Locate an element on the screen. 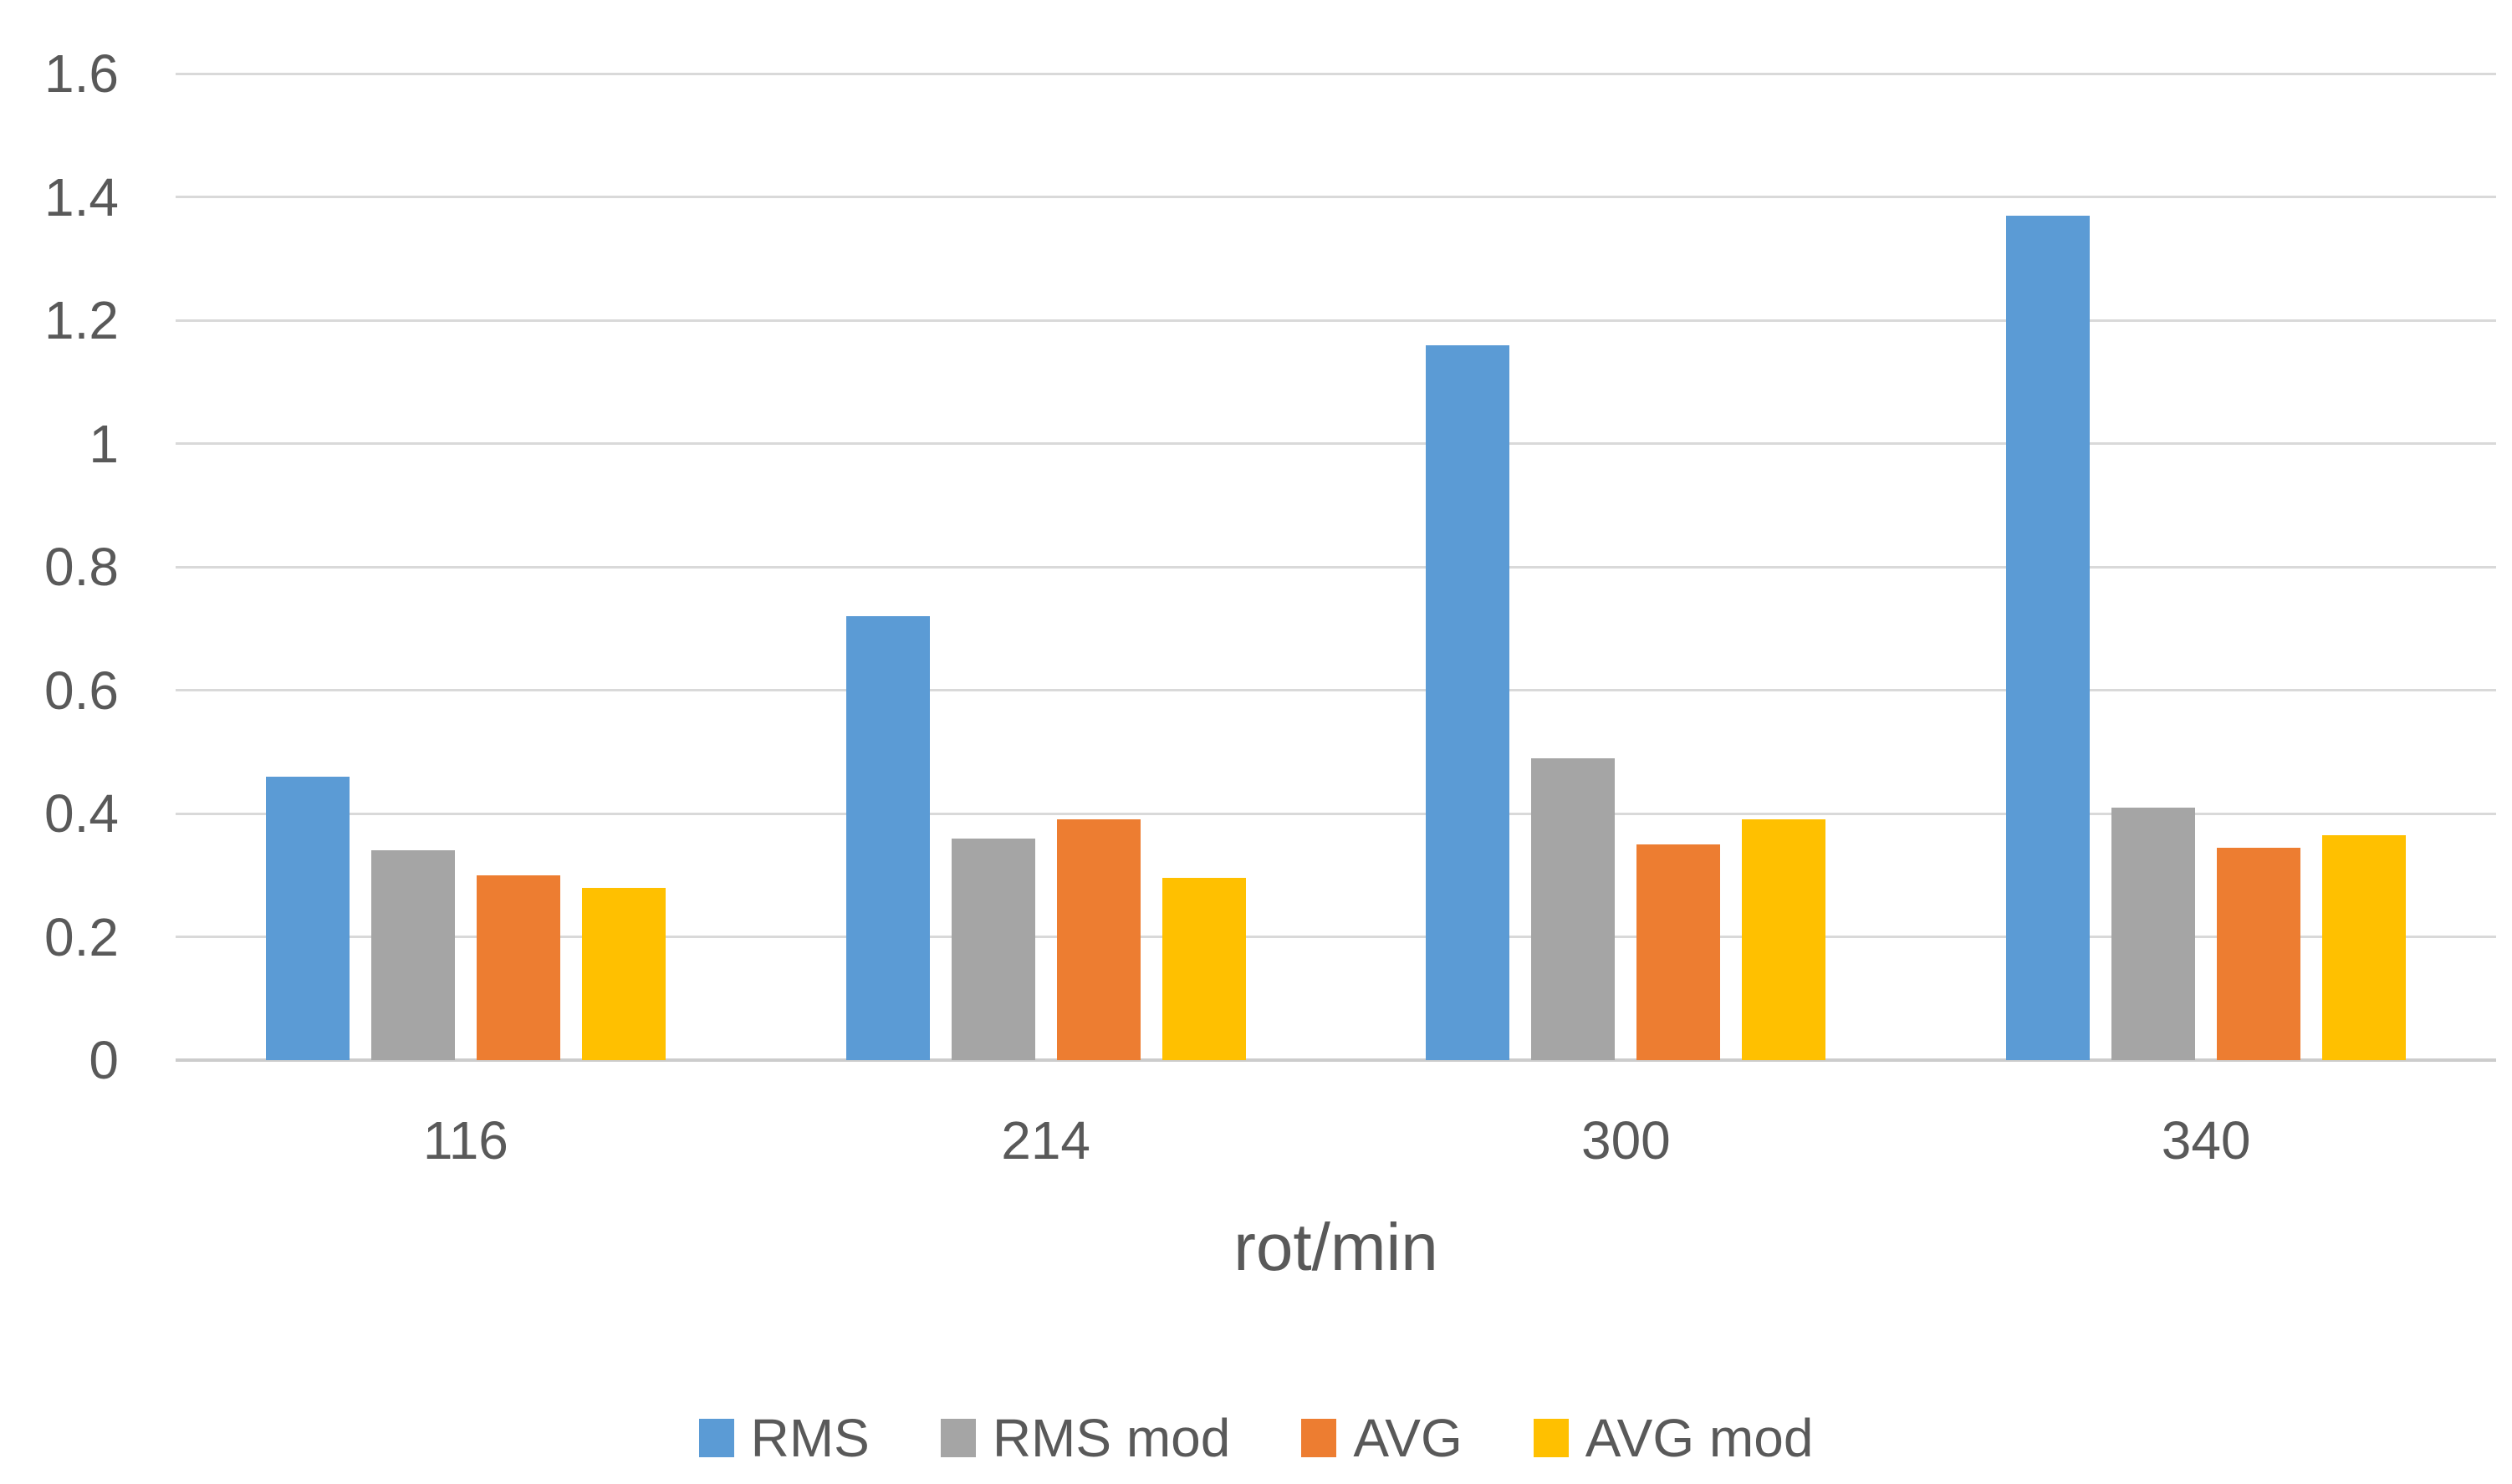 This screenshot has width=2512, height=1484. legend-item-rms: RMS is located at coordinates (784, 1438).